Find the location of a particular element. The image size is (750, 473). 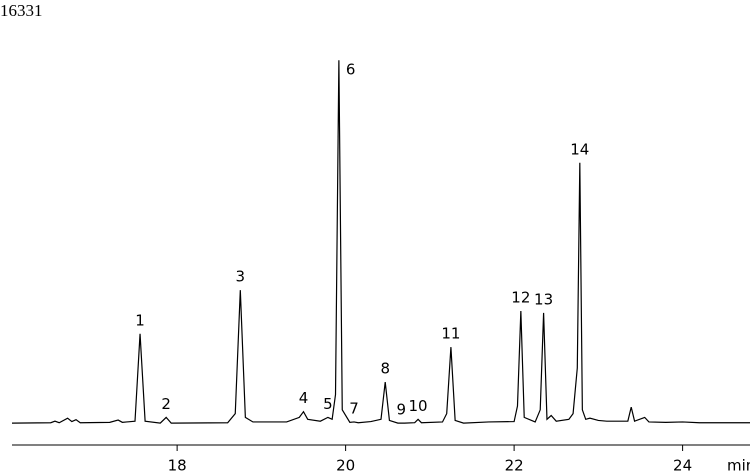

peak-label: 9 is located at coordinates (401, 410).